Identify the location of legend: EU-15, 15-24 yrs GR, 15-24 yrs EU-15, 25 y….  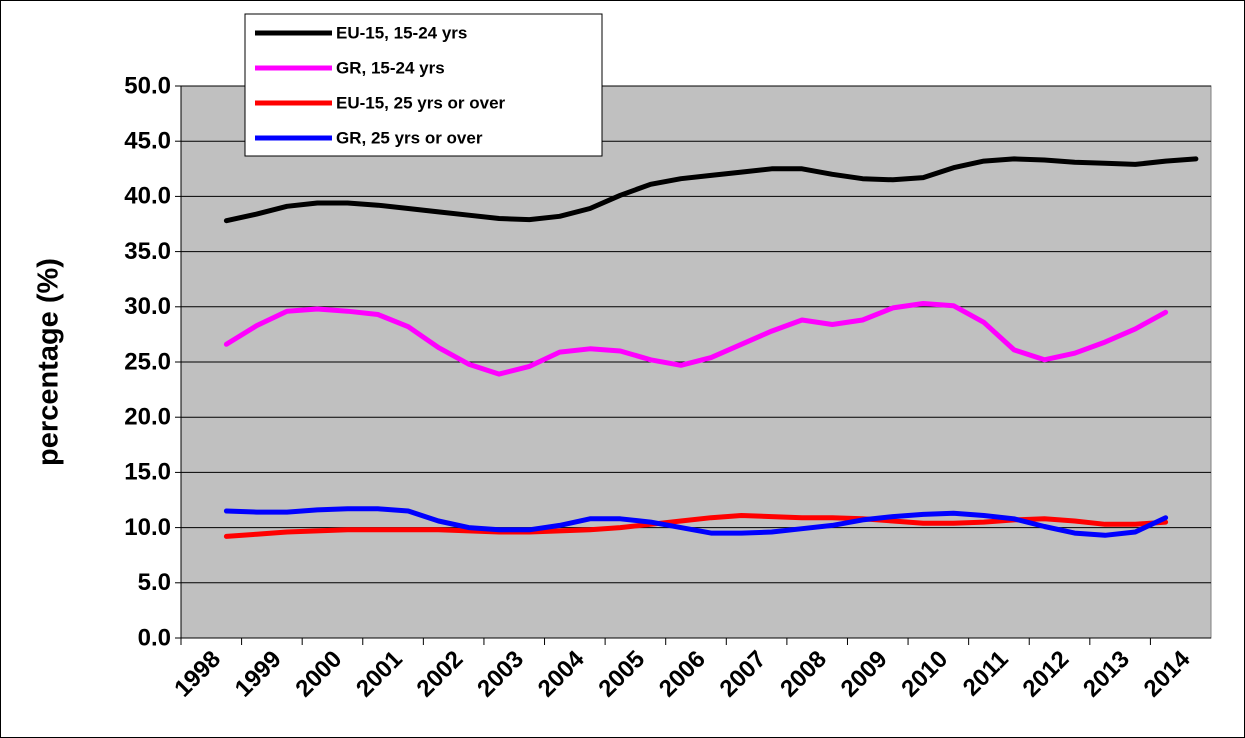
(423, 85).